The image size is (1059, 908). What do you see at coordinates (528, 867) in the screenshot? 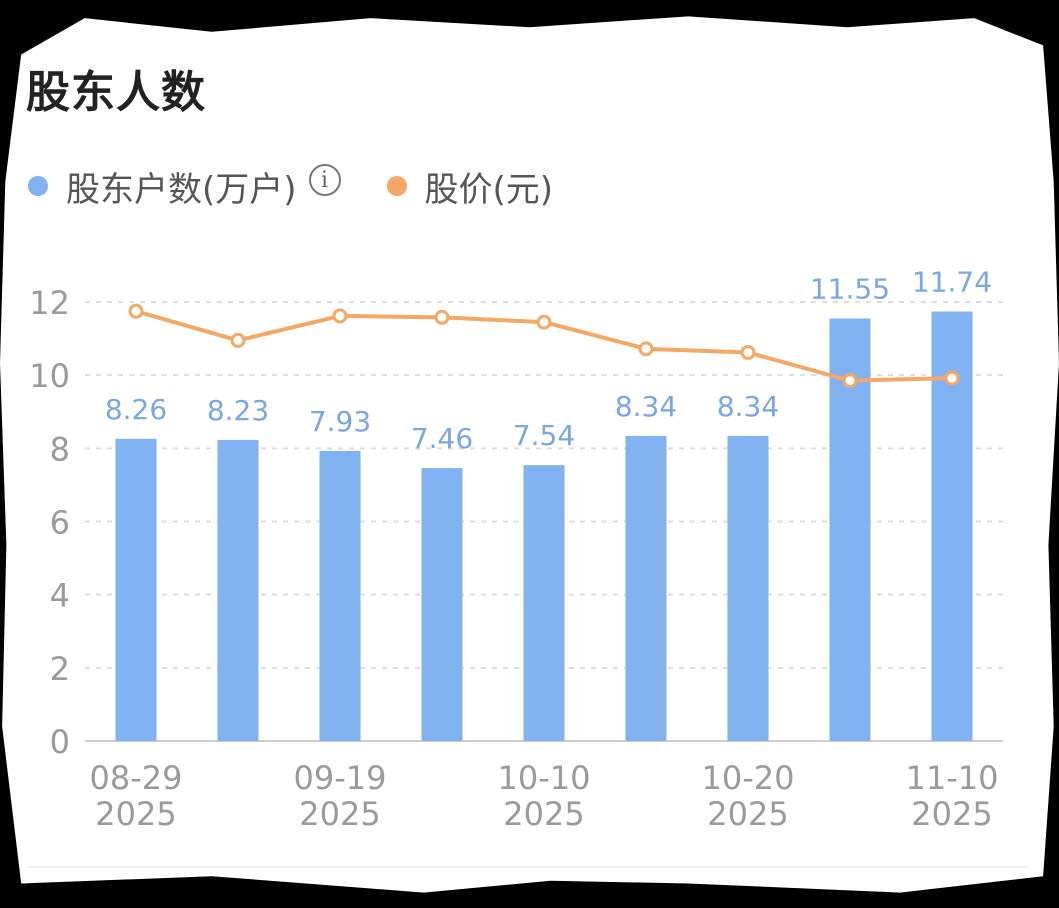
I see `bottom-divider` at bounding box center [528, 867].